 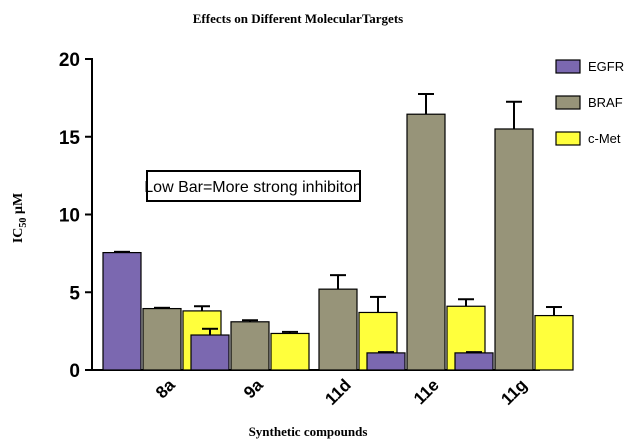 I want to click on legend-label-egfr: EGFR, so click(x=606, y=66).